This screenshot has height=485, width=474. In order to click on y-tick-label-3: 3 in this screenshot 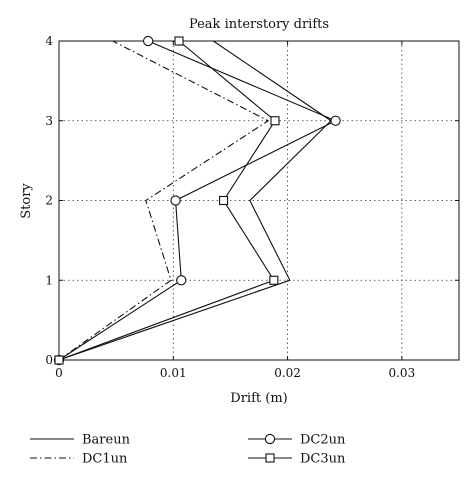, I will do `click(49, 121)`.